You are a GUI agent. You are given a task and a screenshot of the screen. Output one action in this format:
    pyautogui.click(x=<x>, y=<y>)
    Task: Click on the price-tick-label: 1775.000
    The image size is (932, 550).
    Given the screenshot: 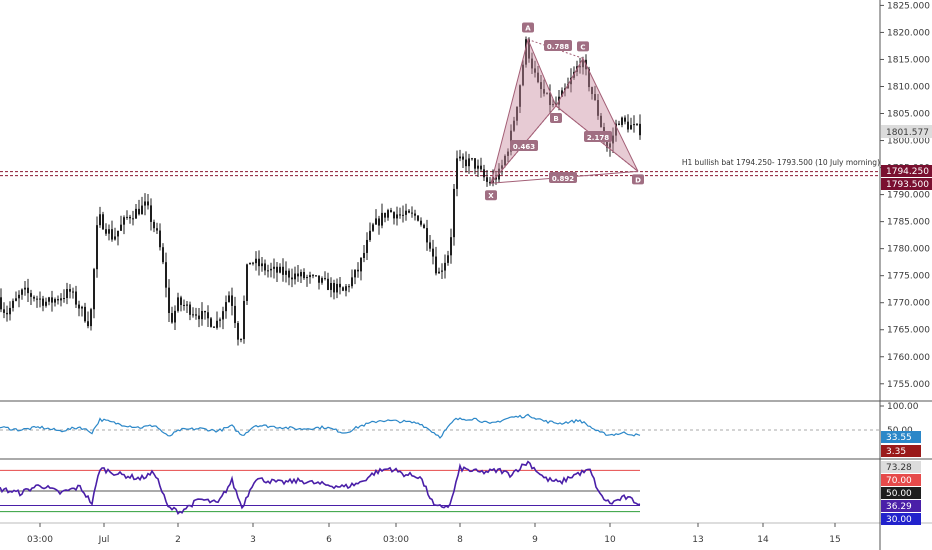 What is the action you would take?
    pyautogui.click(x=908, y=277)
    